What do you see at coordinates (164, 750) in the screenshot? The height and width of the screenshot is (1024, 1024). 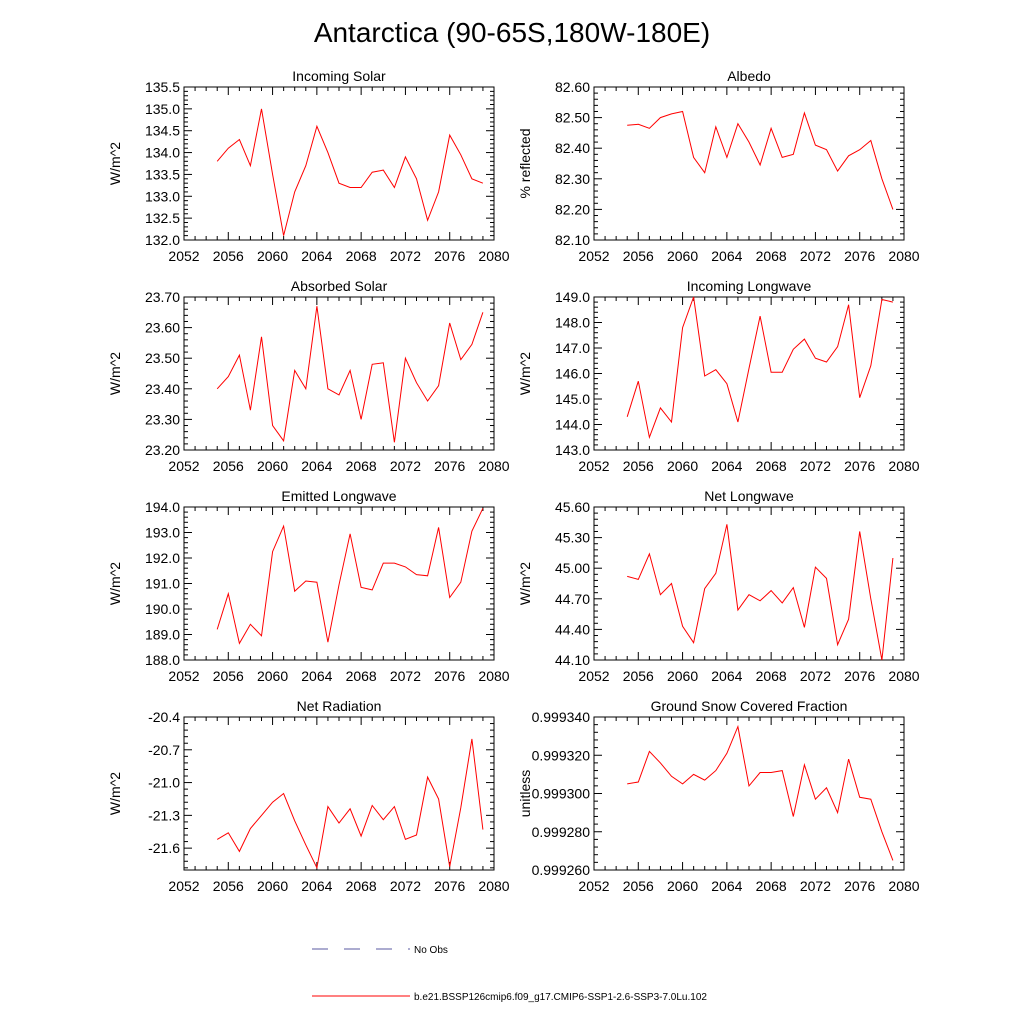 I see `y-tick-label: -20.7` at bounding box center [164, 750].